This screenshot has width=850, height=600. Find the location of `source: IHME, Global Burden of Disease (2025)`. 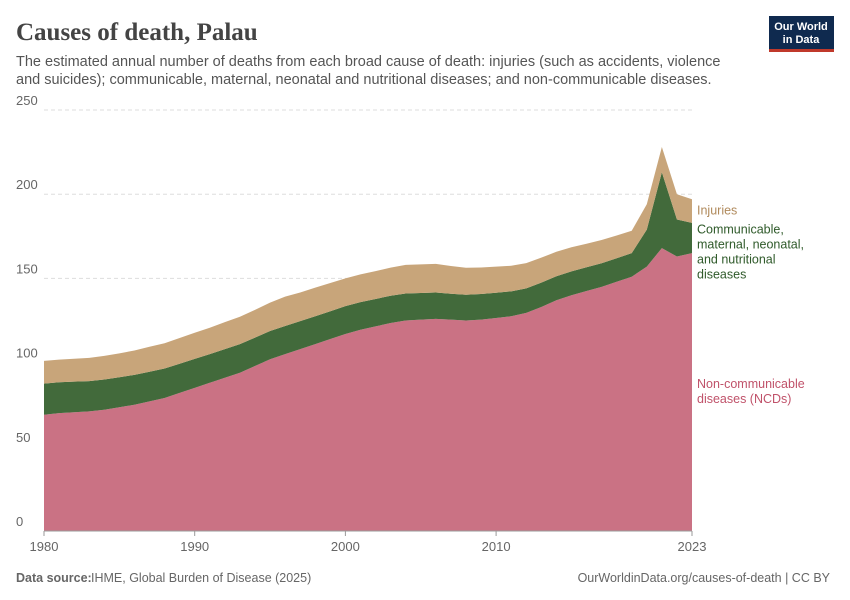

source: IHME, Global Burden of Disease (2025) is located at coordinates (201, 578).